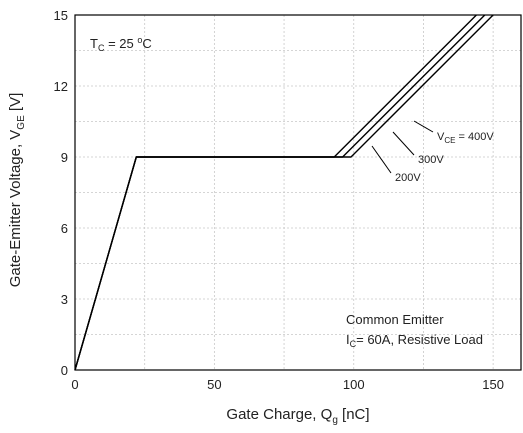  I want to click on condition-line-1: Common Emitter, so click(395, 319).